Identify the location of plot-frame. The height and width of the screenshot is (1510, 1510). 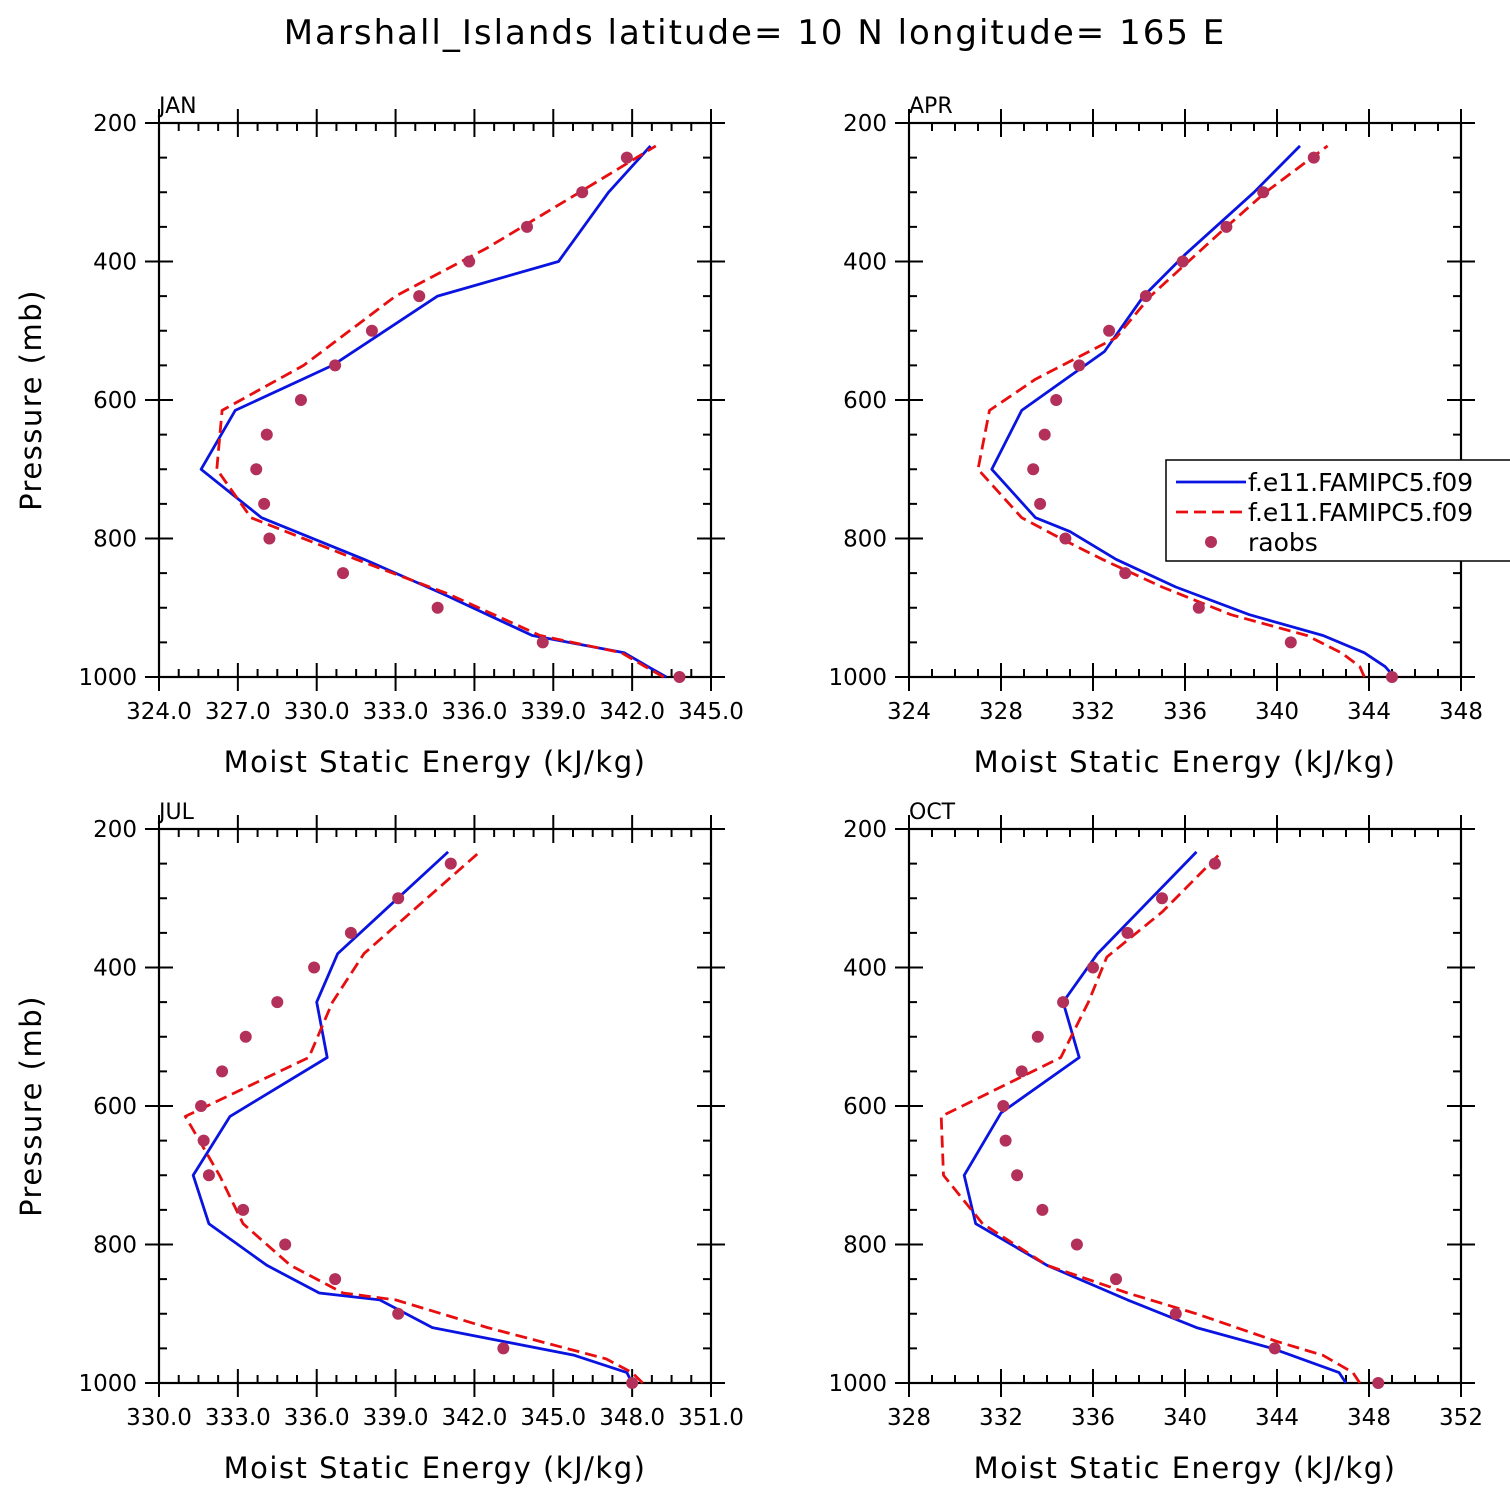
(1185, 1106).